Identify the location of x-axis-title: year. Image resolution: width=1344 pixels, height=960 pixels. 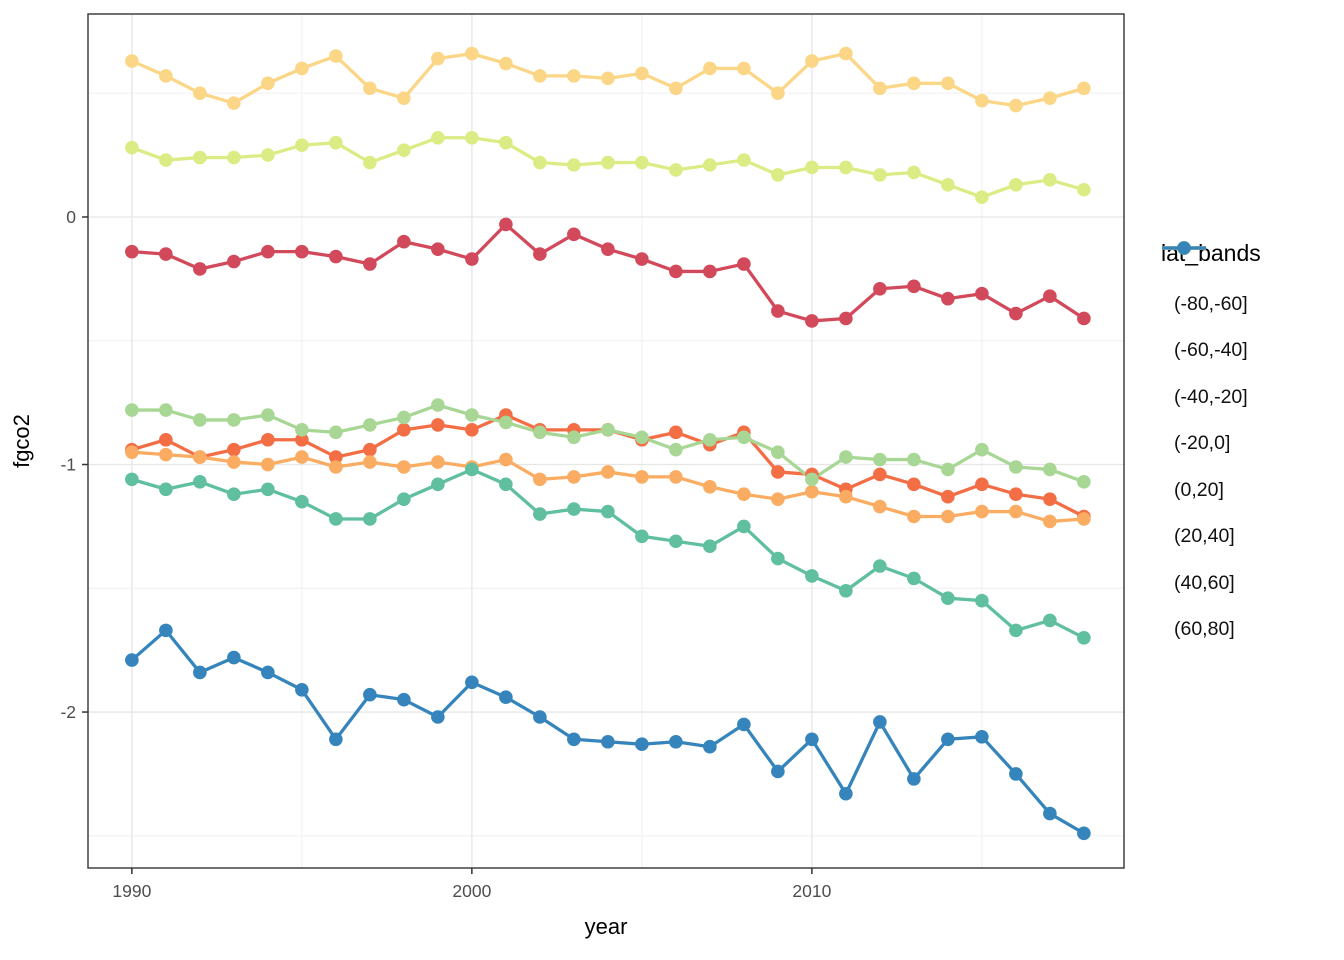
(606, 926).